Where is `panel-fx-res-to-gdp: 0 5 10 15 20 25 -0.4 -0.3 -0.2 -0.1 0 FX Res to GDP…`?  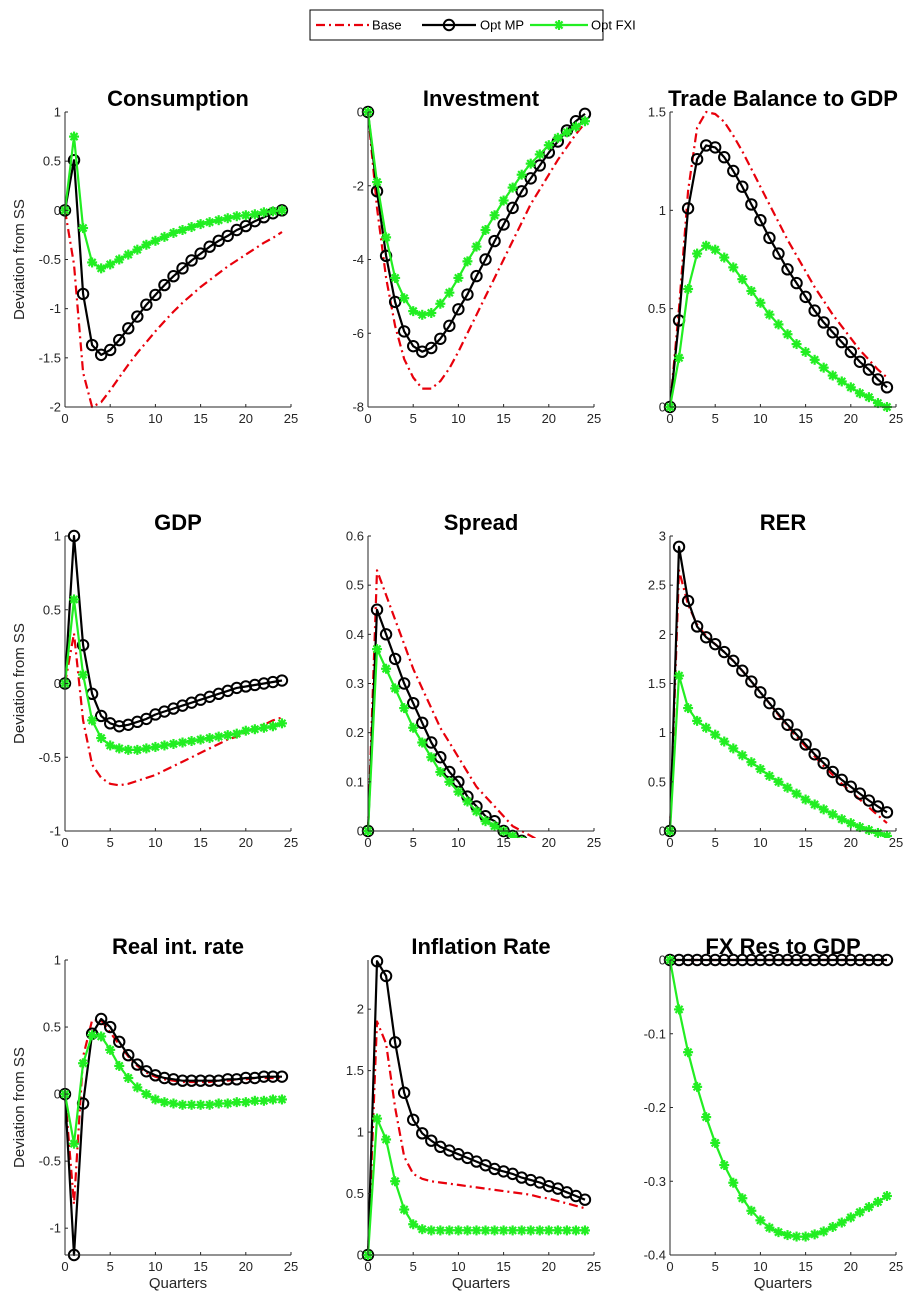
panel-fx-res-to-gdp: 0 5 10 15 20 25 -0.4 -0.3 -0.2 -0.1 0 FX Res to GDP… is located at coordinates (774, 1113).